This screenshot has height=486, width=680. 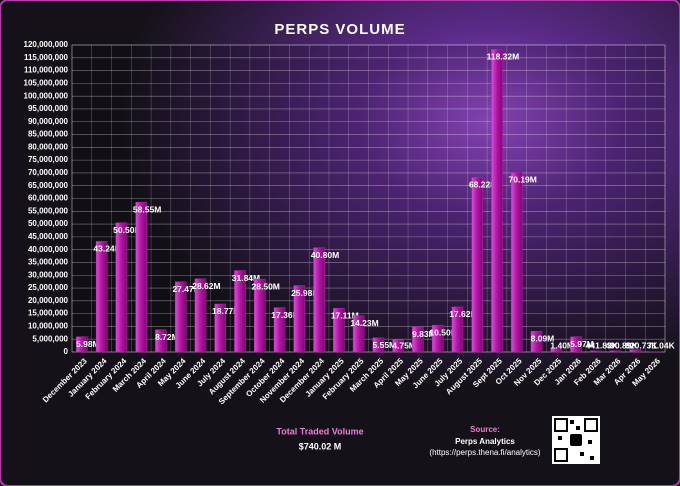 I want to click on value-label: 118.32M, so click(x=503, y=57).